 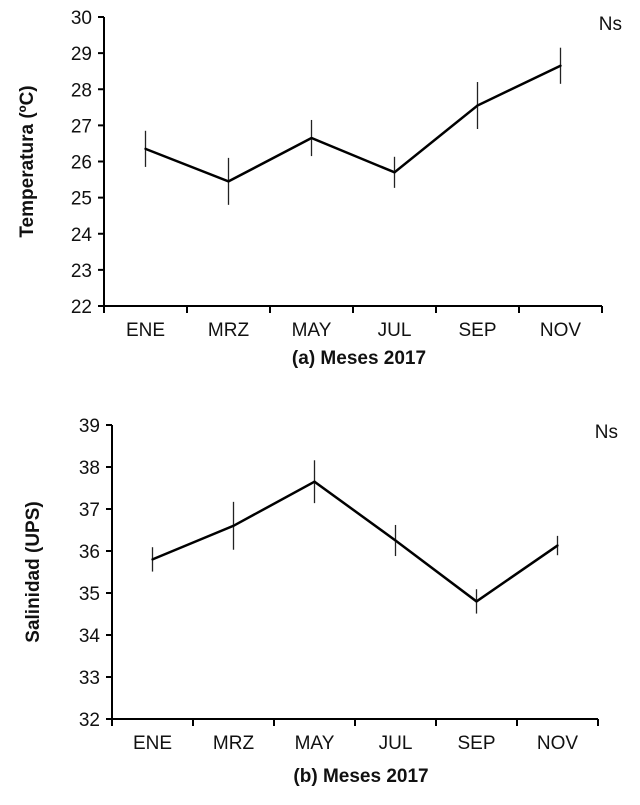 I want to click on y-tick-label: 27, so click(x=81, y=126).